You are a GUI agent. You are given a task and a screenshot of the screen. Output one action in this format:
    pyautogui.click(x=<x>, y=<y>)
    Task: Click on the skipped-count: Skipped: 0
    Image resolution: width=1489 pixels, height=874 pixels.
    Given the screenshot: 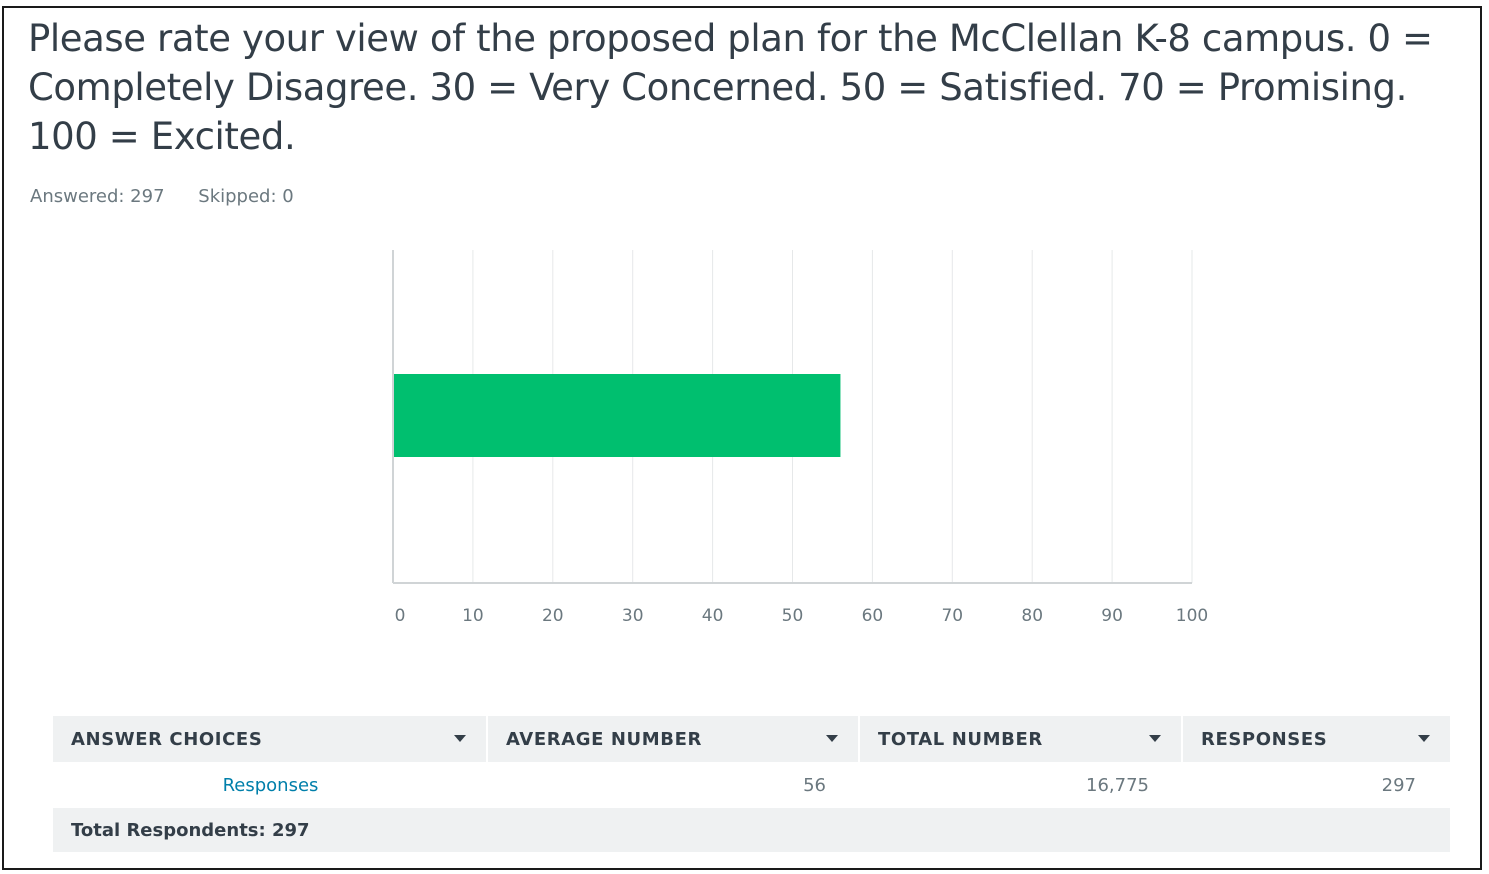 What is the action you would take?
    pyautogui.click(x=246, y=196)
    